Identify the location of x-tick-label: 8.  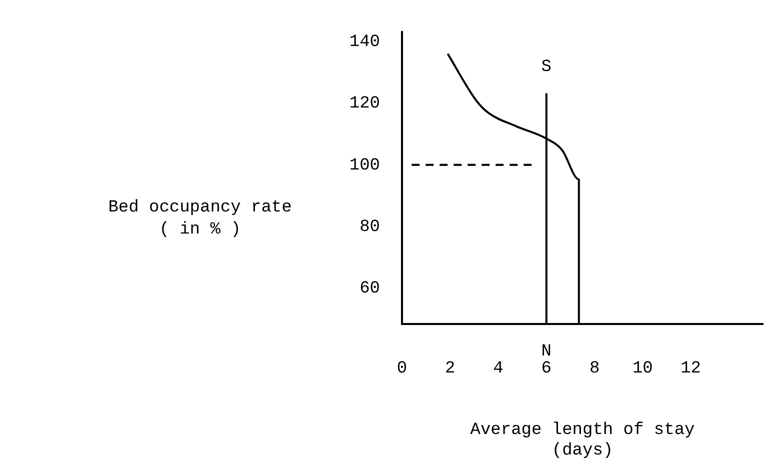
(594, 369).